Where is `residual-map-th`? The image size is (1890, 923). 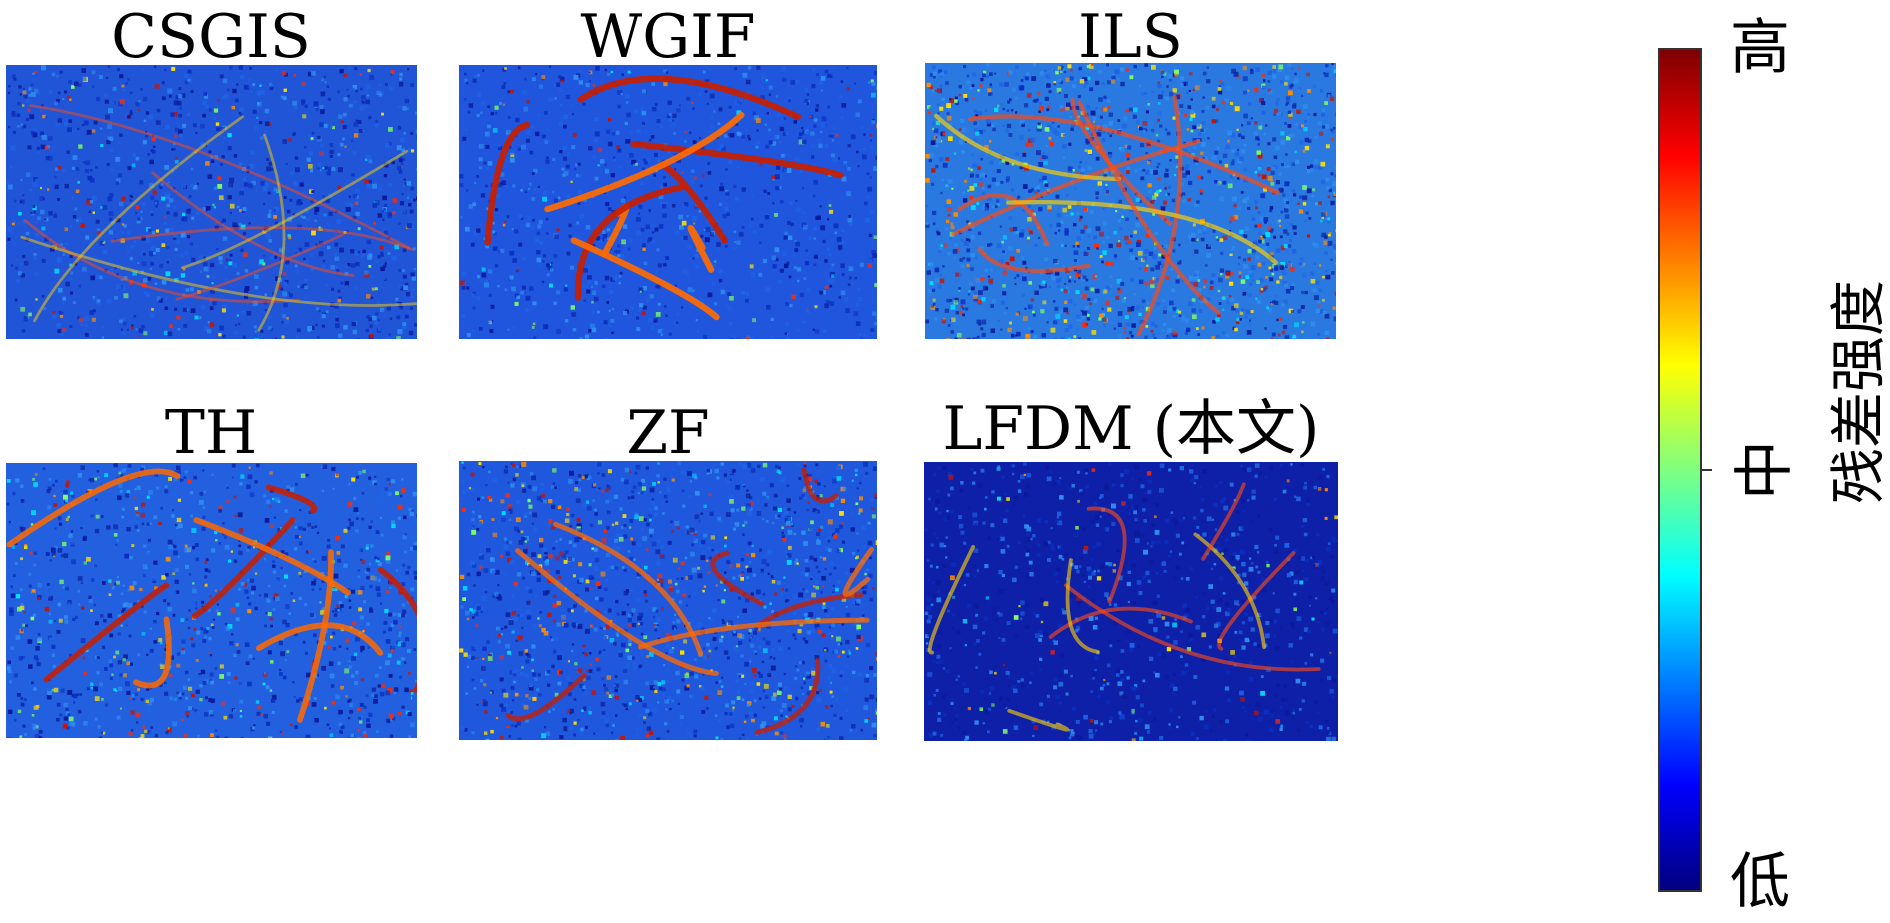
residual-map-th is located at coordinates (211, 600).